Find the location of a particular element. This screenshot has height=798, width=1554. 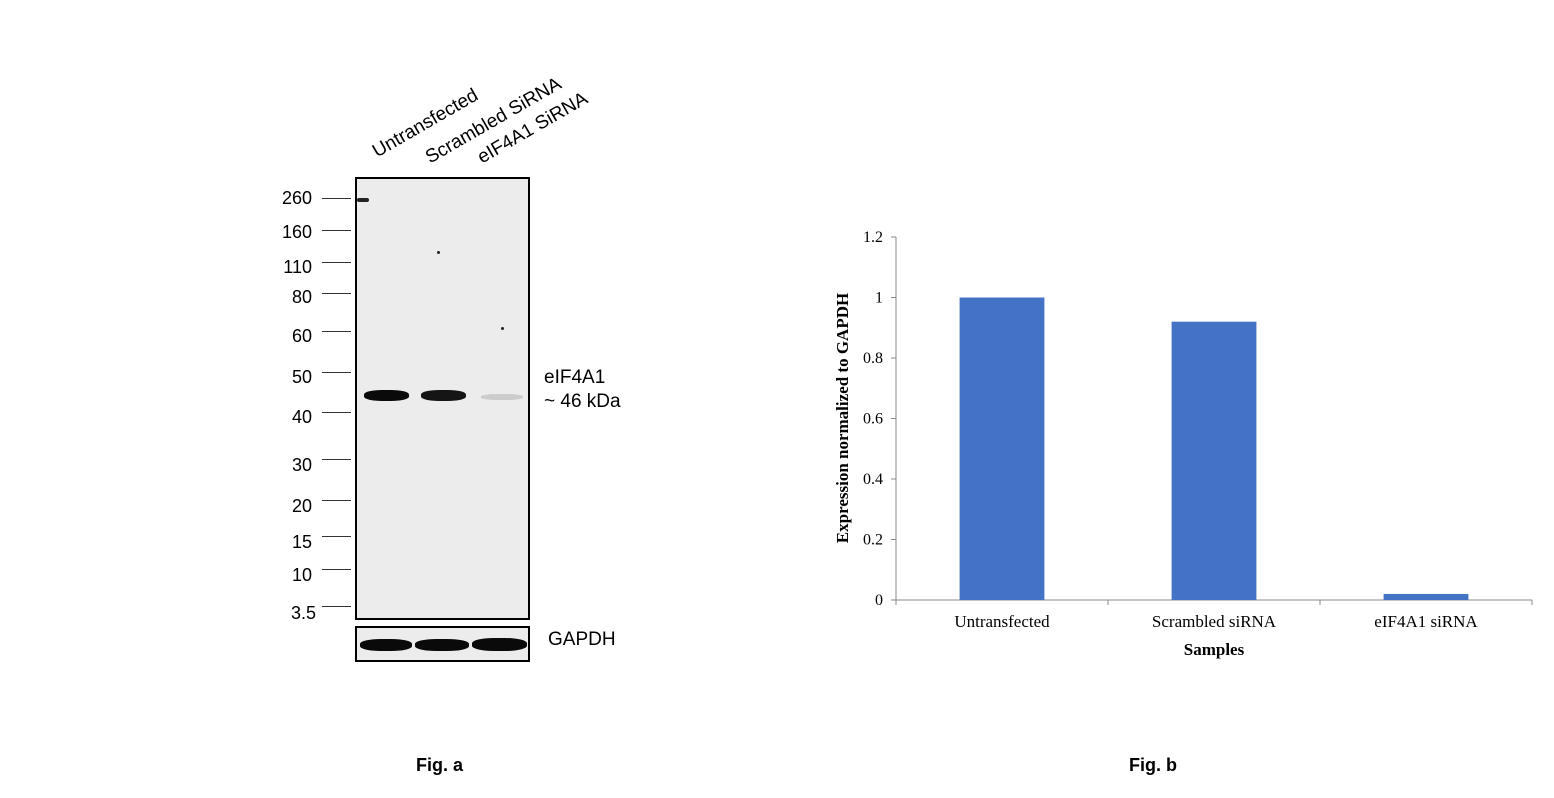

y-tick-label: 0.8 is located at coordinates (873, 358).